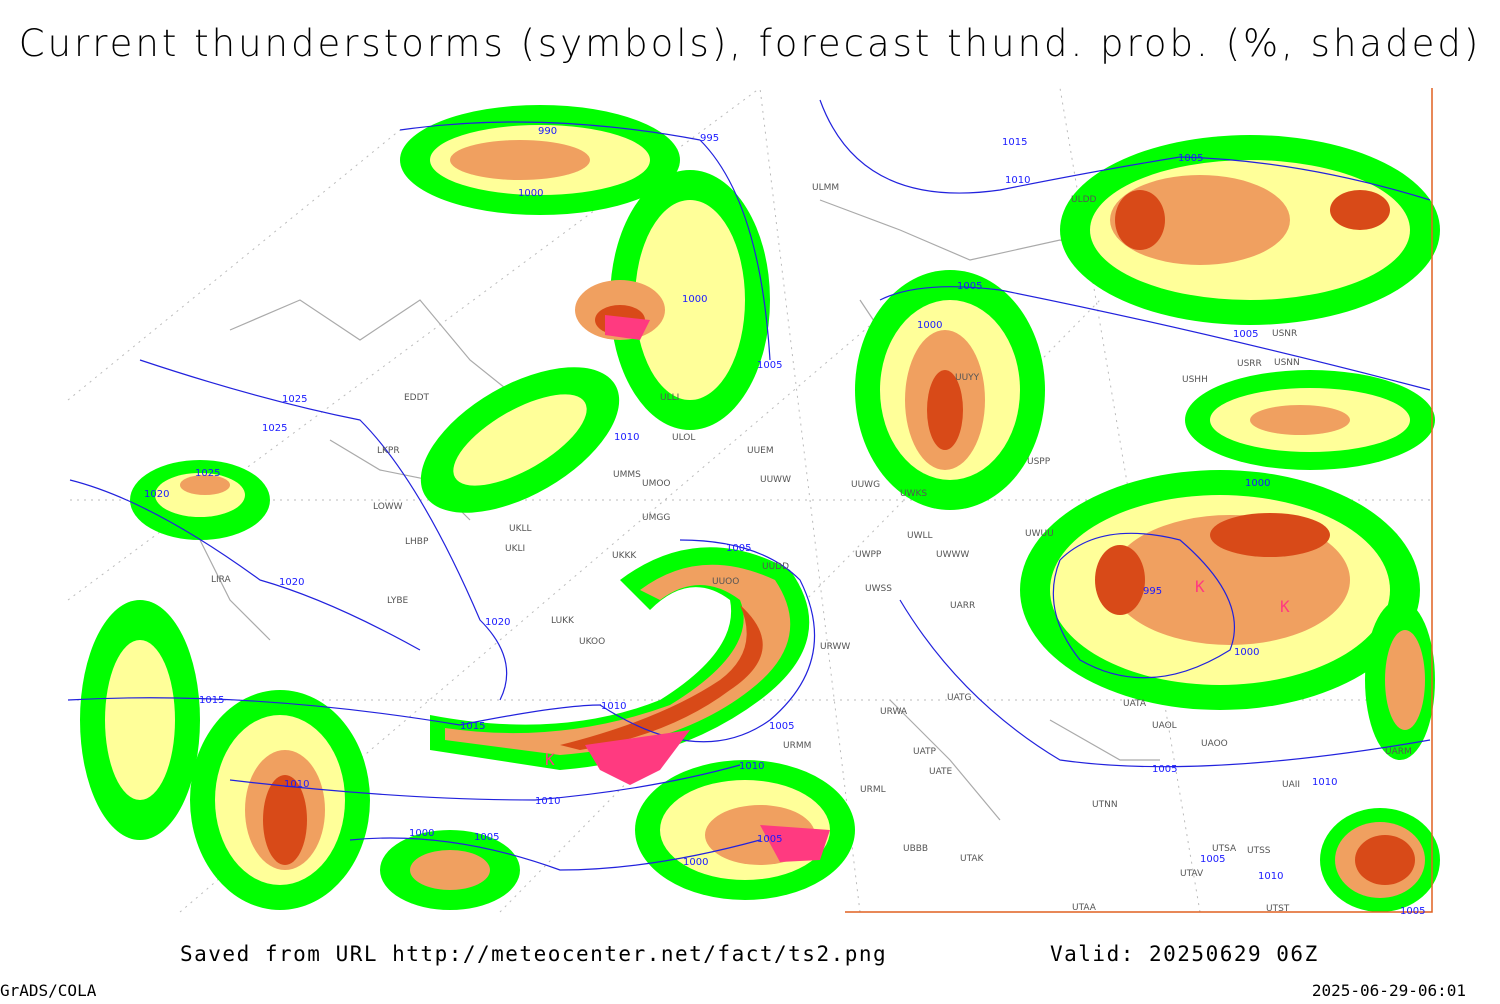 This screenshot has width=1500, height=1004. Describe the element at coordinates (941, 772) in the screenshot. I see `station-code: UATE` at that location.